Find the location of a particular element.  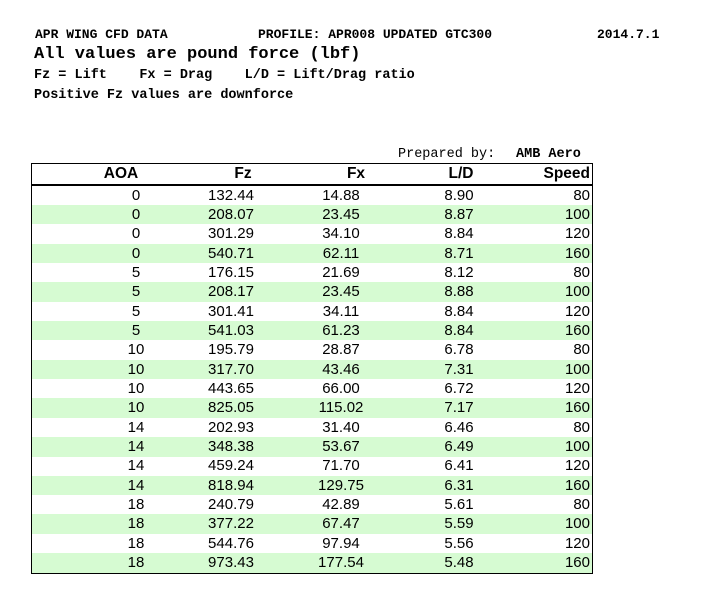

table-cell: 5.59 is located at coordinates (459, 524).